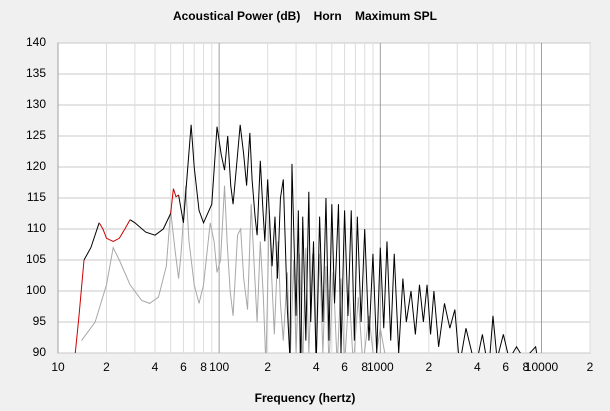  I want to click on x-tick-label: 10, so click(58, 367).